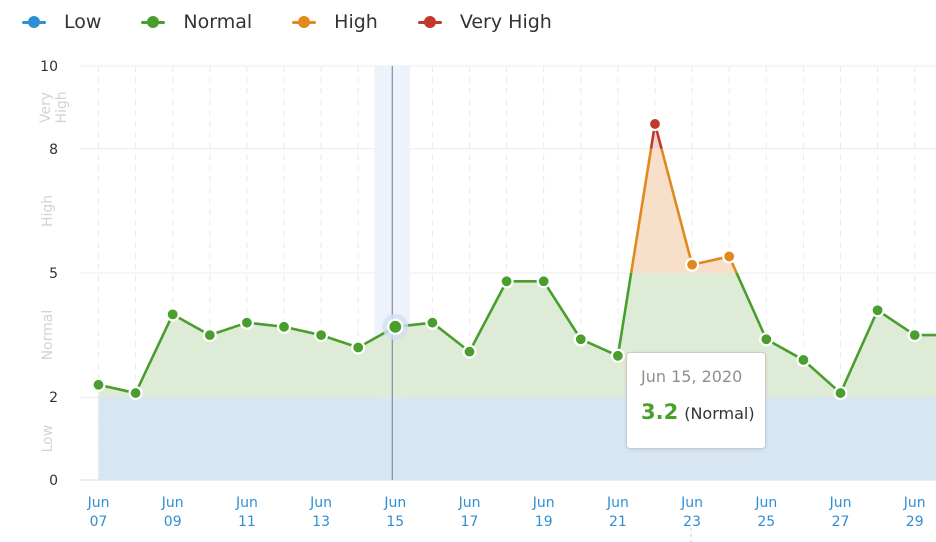 This screenshot has width=936, height=542. What do you see at coordinates (719, 413) in the screenshot?
I see `tooltip-category: (Normal)` at bounding box center [719, 413].